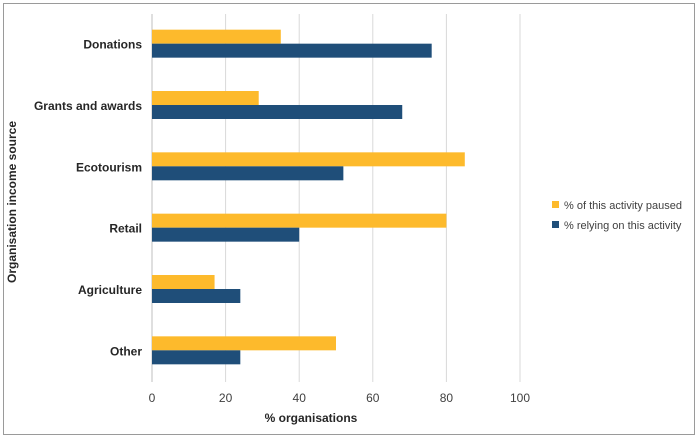  I want to click on x-tick-label: 60, so click(373, 398).